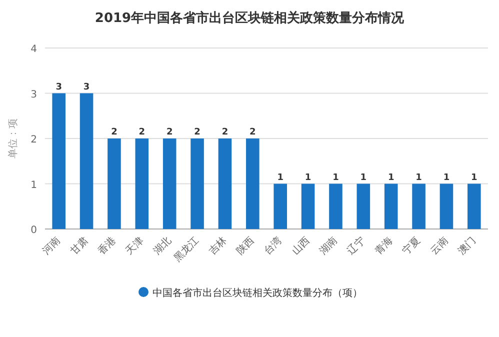 Image resolution: width=499 pixels, height=337 pixels. I want to click on y-tick-label: 1, so click(33, 185).